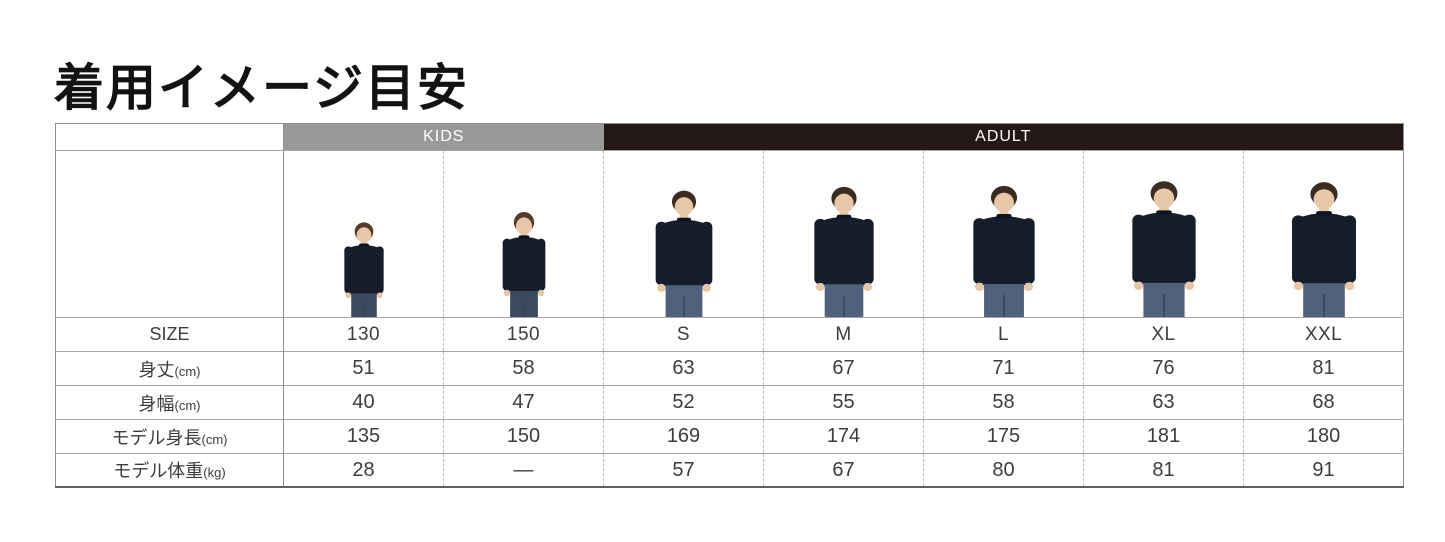  I want to click on model-photo-adult-s, so click(683, 234).